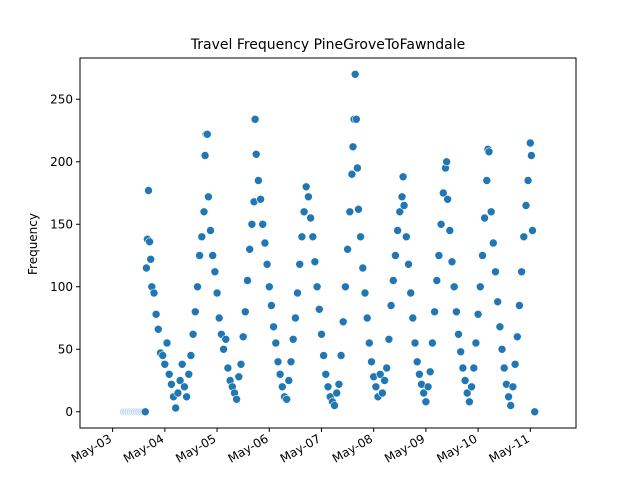 This screenshot has height=484, width=640. What do you see at coordinates (328, 45) in the screenshot?
I see `chart-title: Travel Frequency PineGroveToFawndale` at bounding box center [328, 45].